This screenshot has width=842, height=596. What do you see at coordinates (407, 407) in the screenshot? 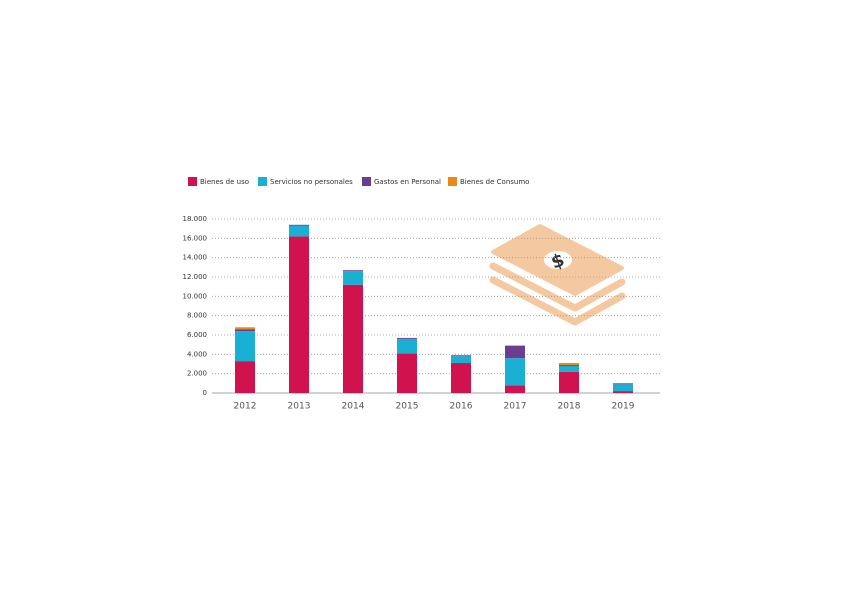
I see `x-tick-label: 2015` at bounding box center [407, 407].